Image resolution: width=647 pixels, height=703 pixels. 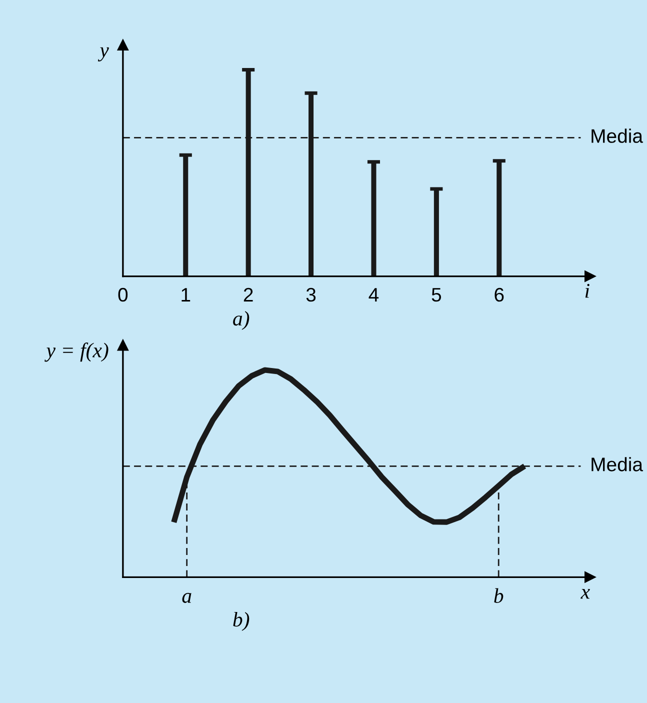 What do you see at coordinates (241, 320) in the screenshot?
I see `text: a)` at bounding box center [241, 320].